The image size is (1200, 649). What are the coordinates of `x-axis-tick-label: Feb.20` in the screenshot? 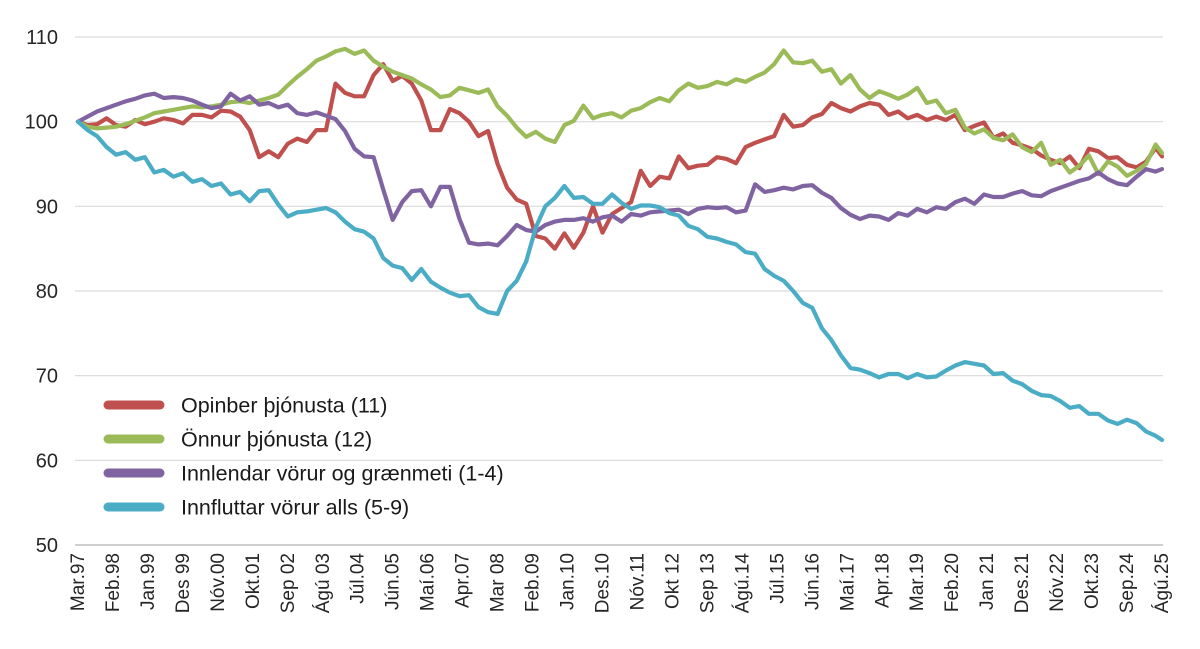 It's located at (952, 582).